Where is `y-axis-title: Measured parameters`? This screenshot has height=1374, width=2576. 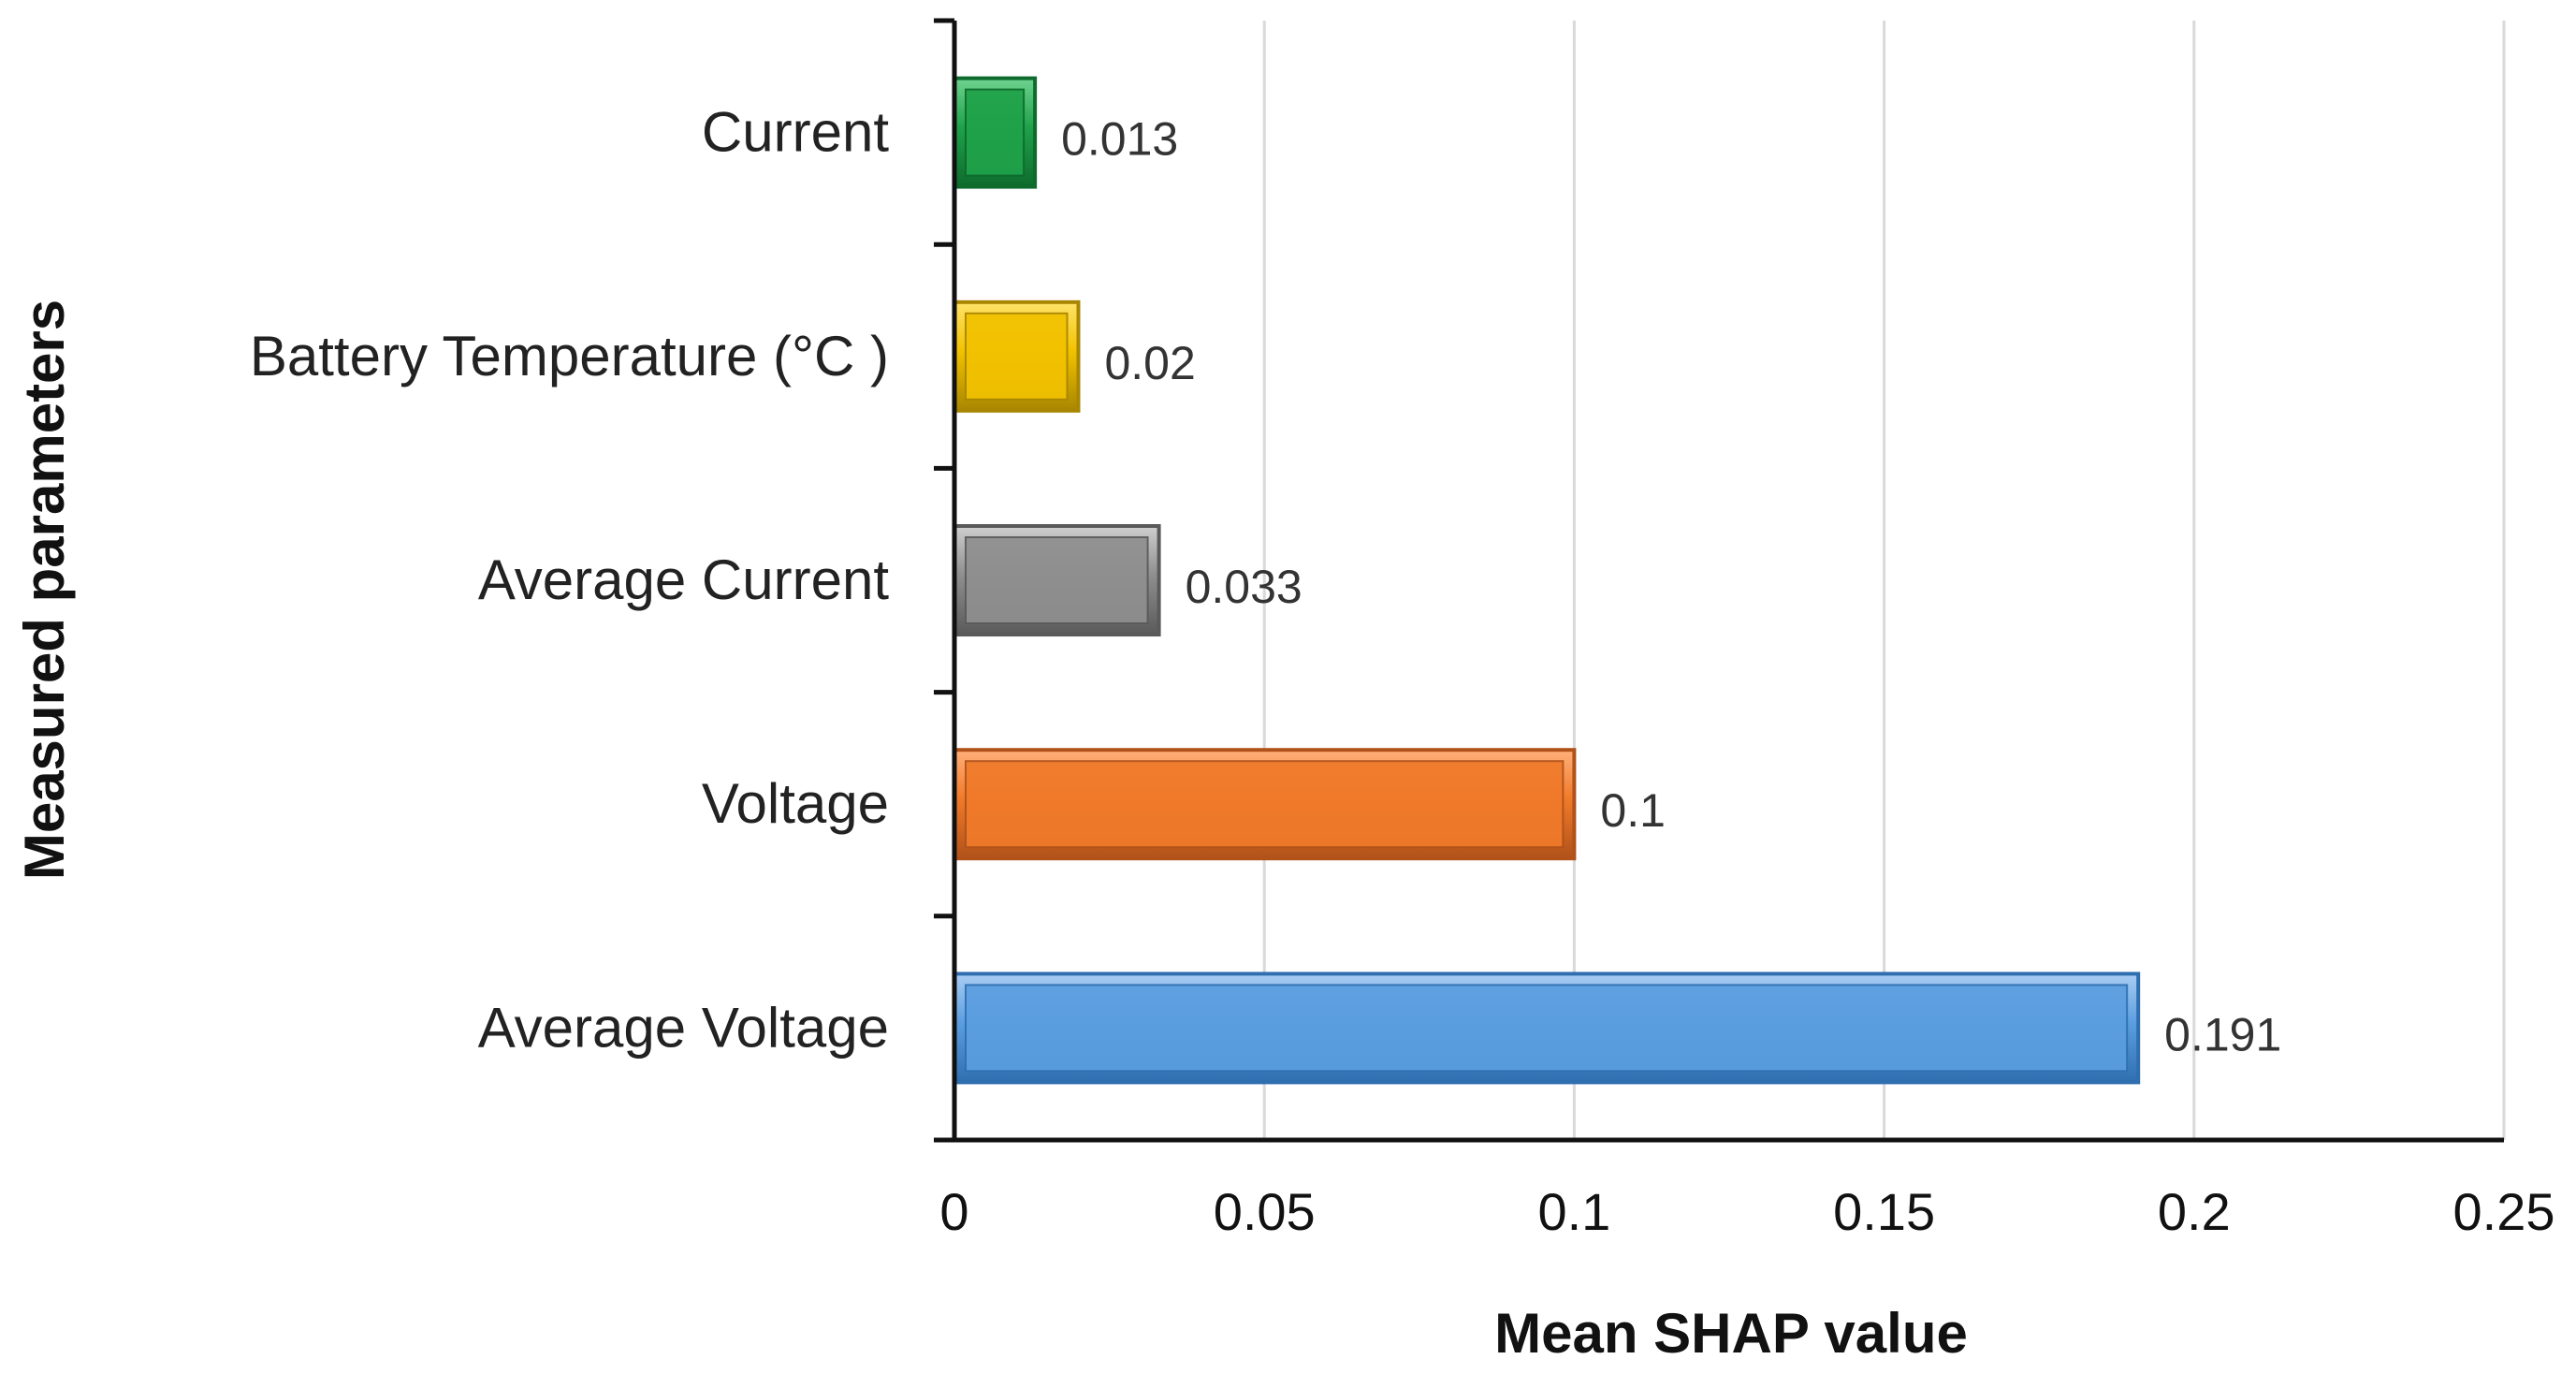 y-axis-title: Measured parameters is located at coordinates (44, 590).